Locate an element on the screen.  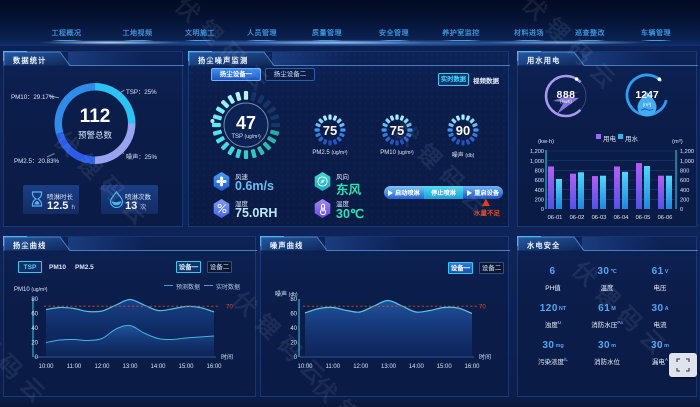
svg-text: 06-06 is located at coordinates (665, 218).